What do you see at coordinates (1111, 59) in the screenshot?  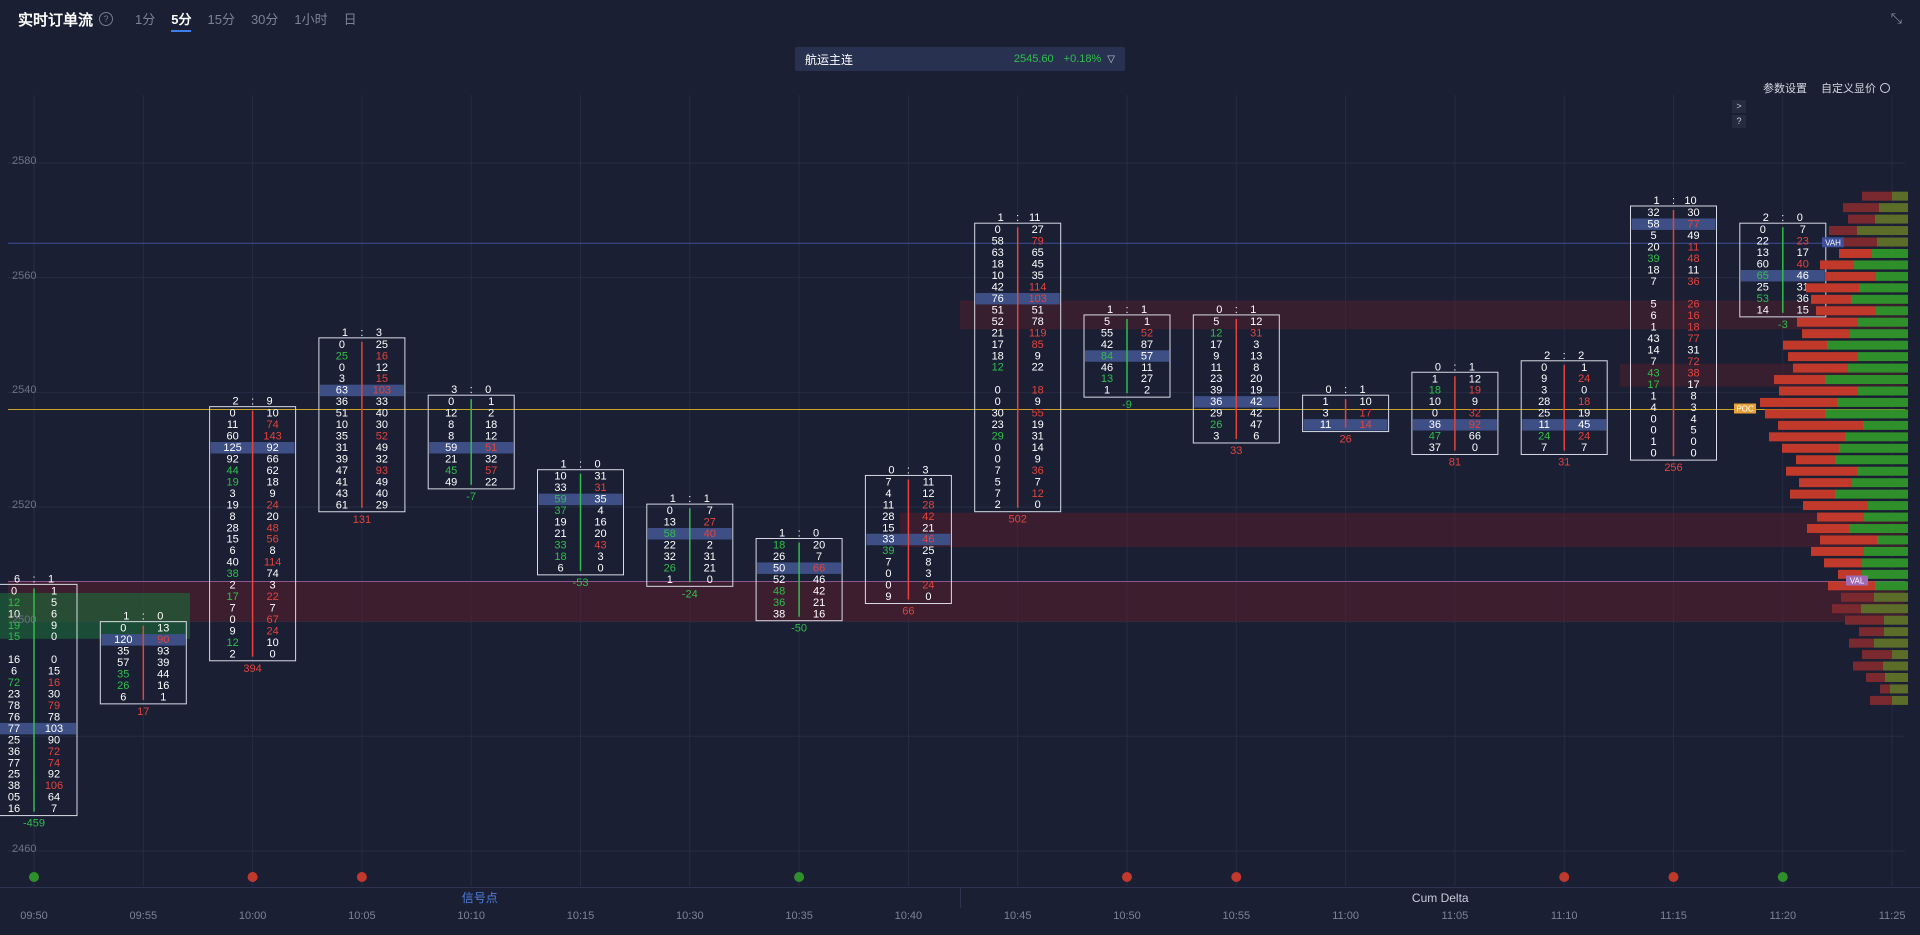 I see `chevron-down-icon: ▽` at bounding box center [1111, 59].